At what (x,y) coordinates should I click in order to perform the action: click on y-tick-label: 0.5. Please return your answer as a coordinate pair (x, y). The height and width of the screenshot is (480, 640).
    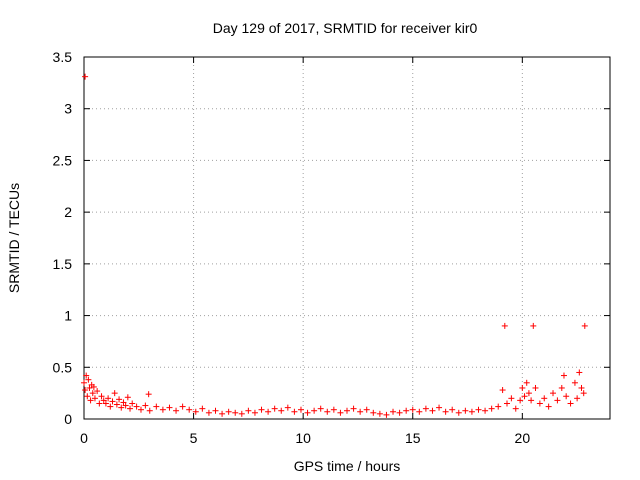
    Looking at the image, I should click on (63, 367).